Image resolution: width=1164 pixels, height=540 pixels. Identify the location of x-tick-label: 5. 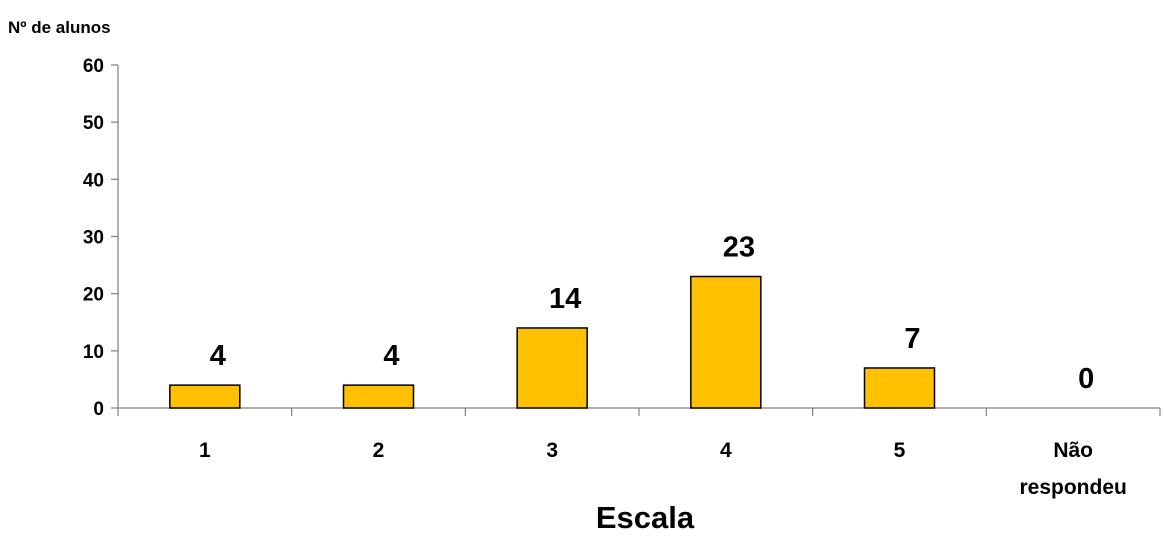
(900, 450).